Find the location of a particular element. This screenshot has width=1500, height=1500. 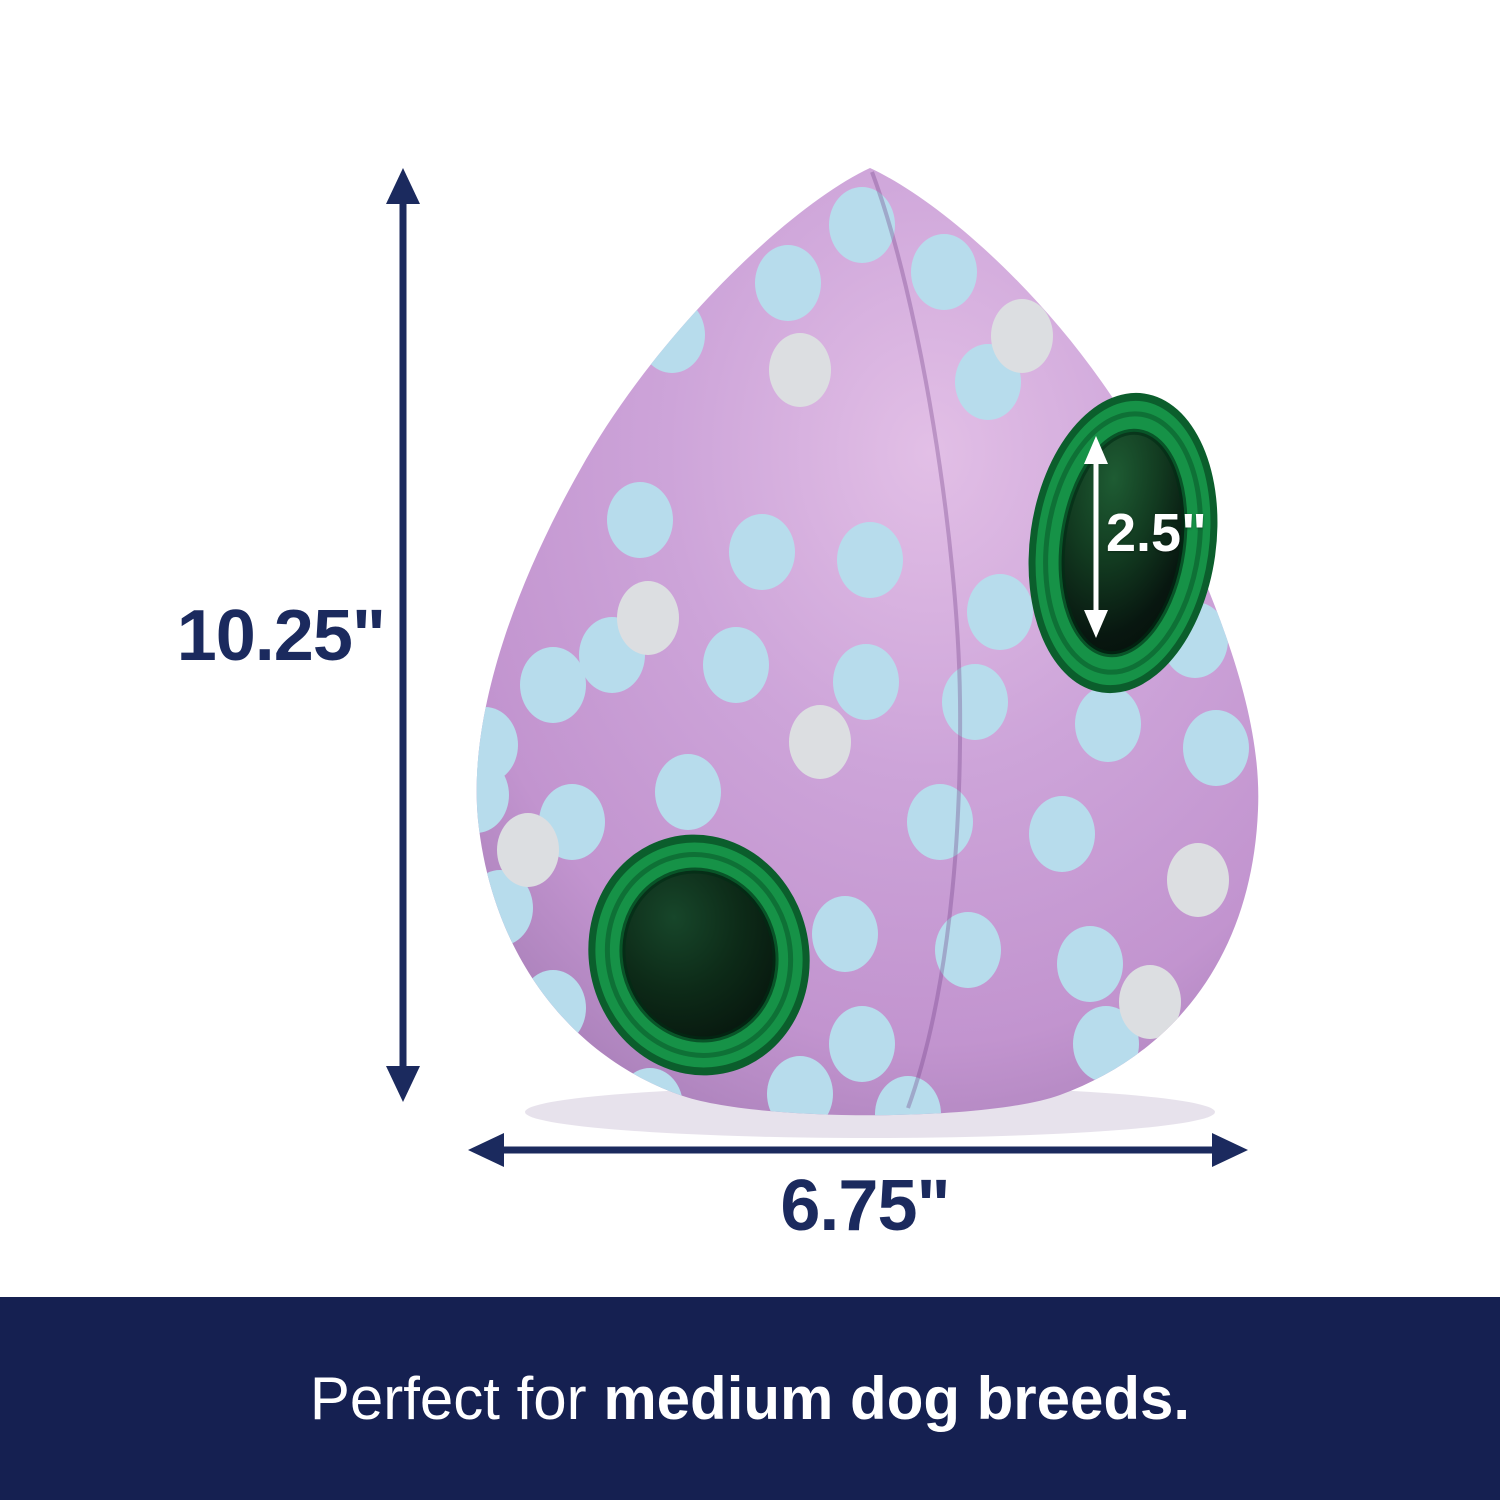

opening-height-arrow is located at coordinates (1096, 537).